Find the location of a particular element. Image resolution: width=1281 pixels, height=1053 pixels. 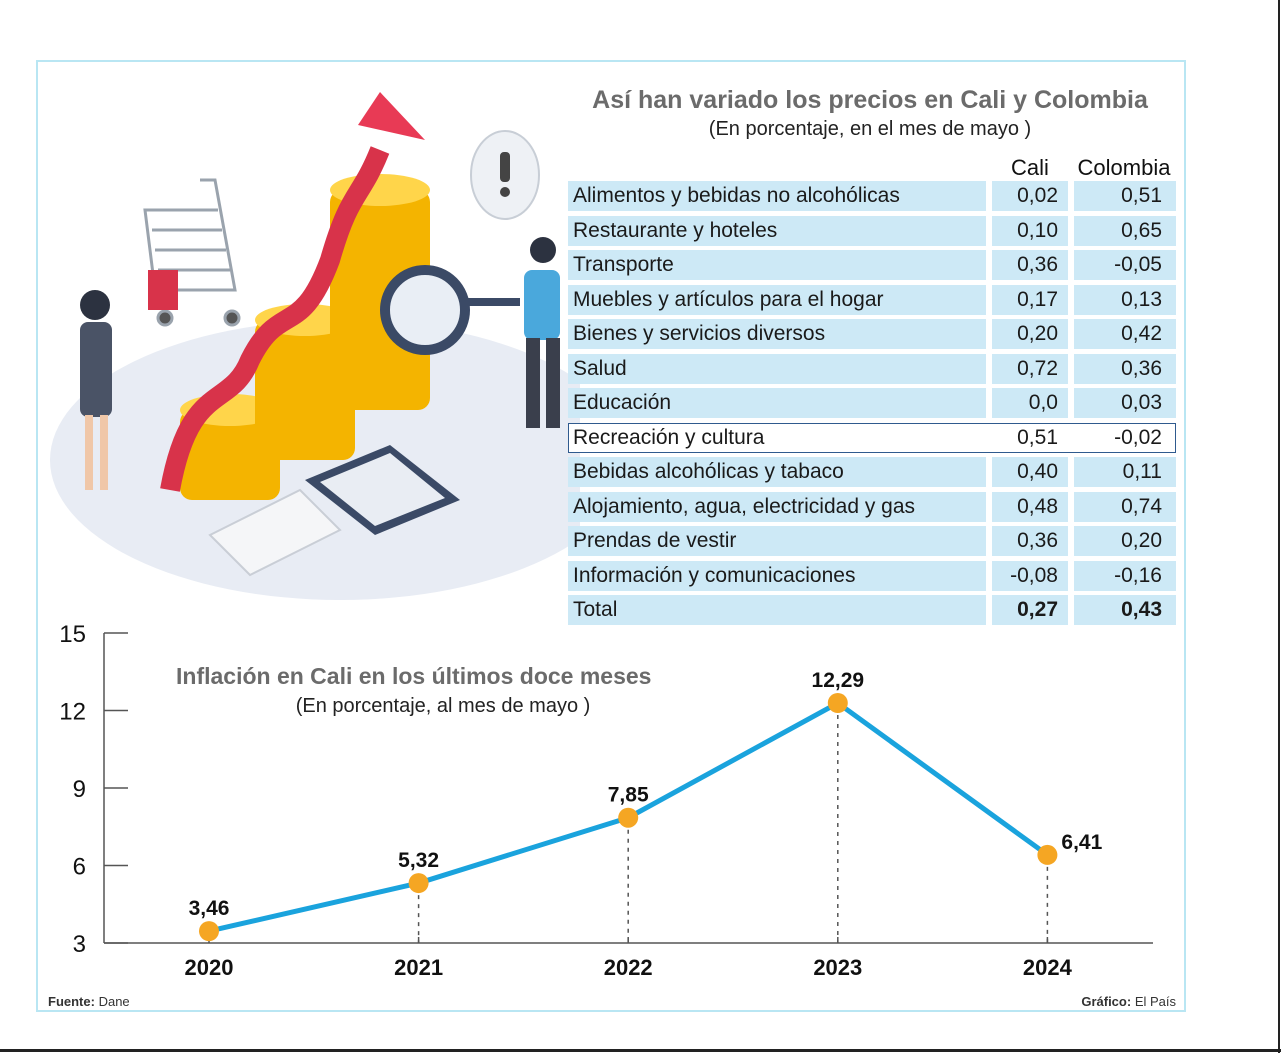

data-label: 12,29 is located at coordinates (838, 680).